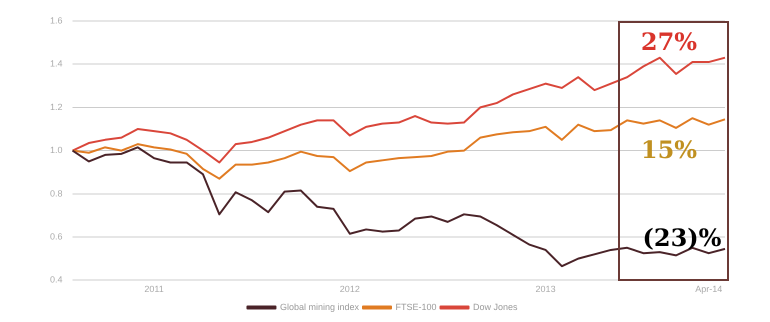 Image resolution: width=770 pixels, height=322 pixels. Describe the element at coordinates (495, 307) in the screenshot. I see `legend-label: Dow Jones` at that location.